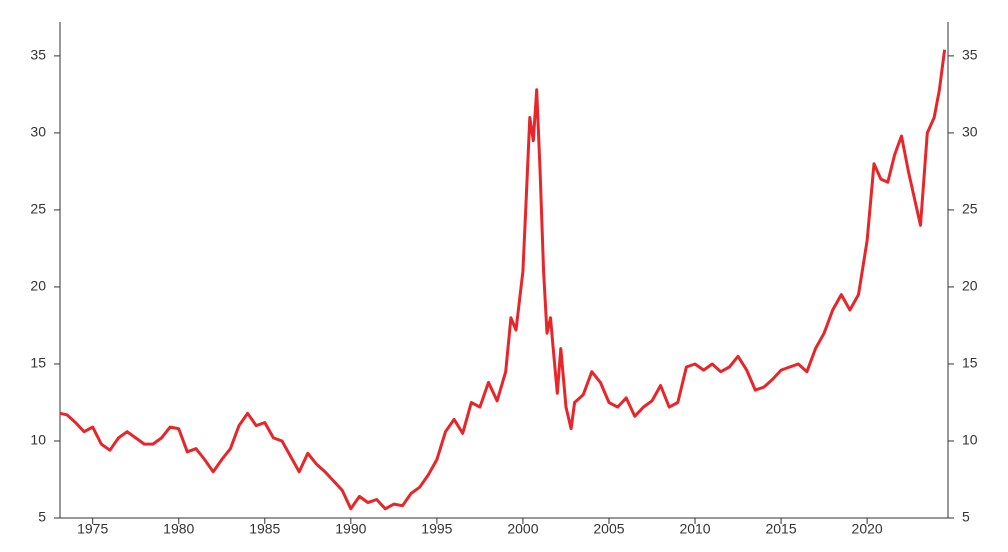  I want to click on y-tick-label: 35, so click(38, 55).